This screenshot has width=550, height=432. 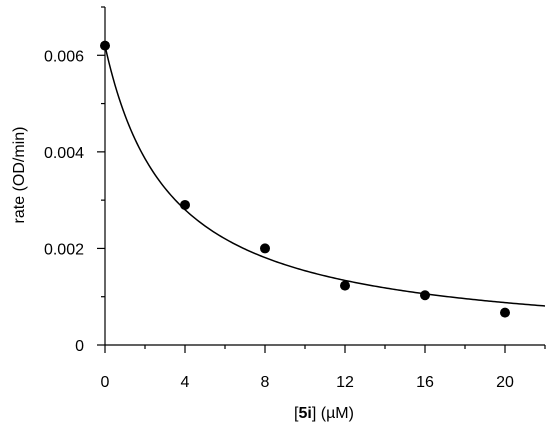 I want to click on x-tick-label: 8, so click(x=265, y=382).